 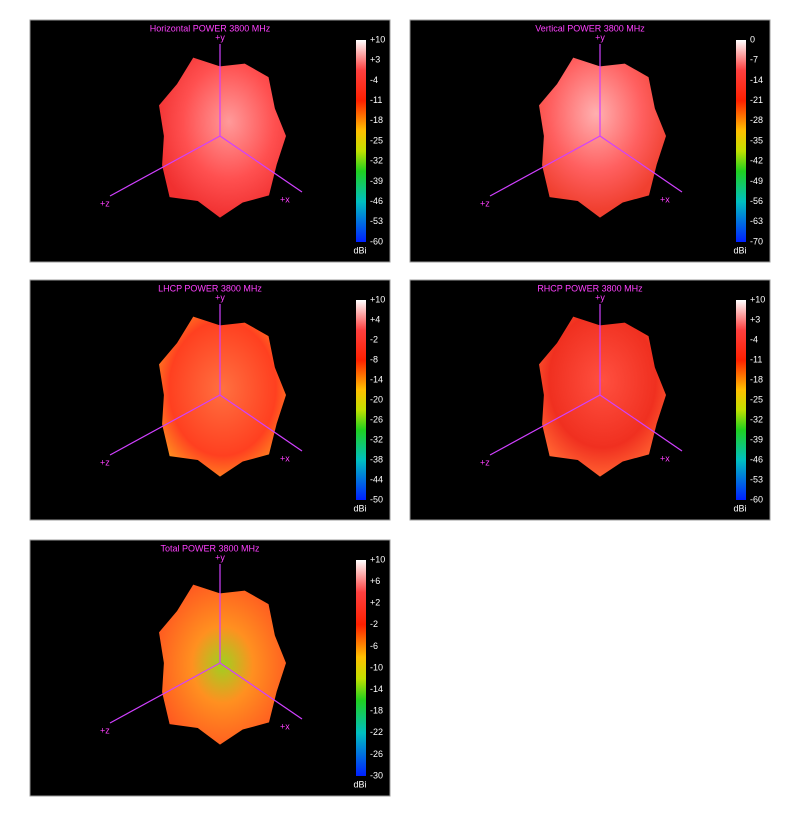 What do you see at coordinates (756, 140) in the screenshot?
I see `colorbar-tick-label: -35` at bounding box center [756, 140].